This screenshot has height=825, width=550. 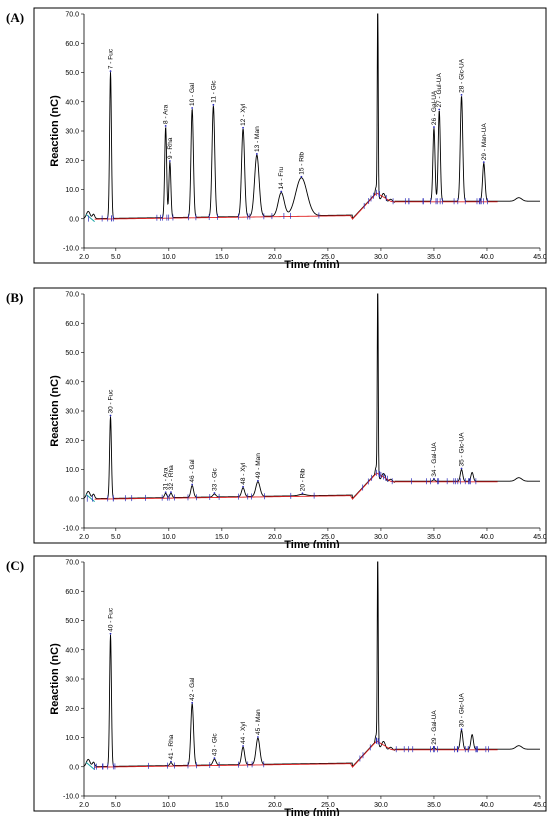 What do you see at coordinates (111, 401) in the screenshot?
I see `peak-label: 30 - Fuc` at bounding box center [111, 401].